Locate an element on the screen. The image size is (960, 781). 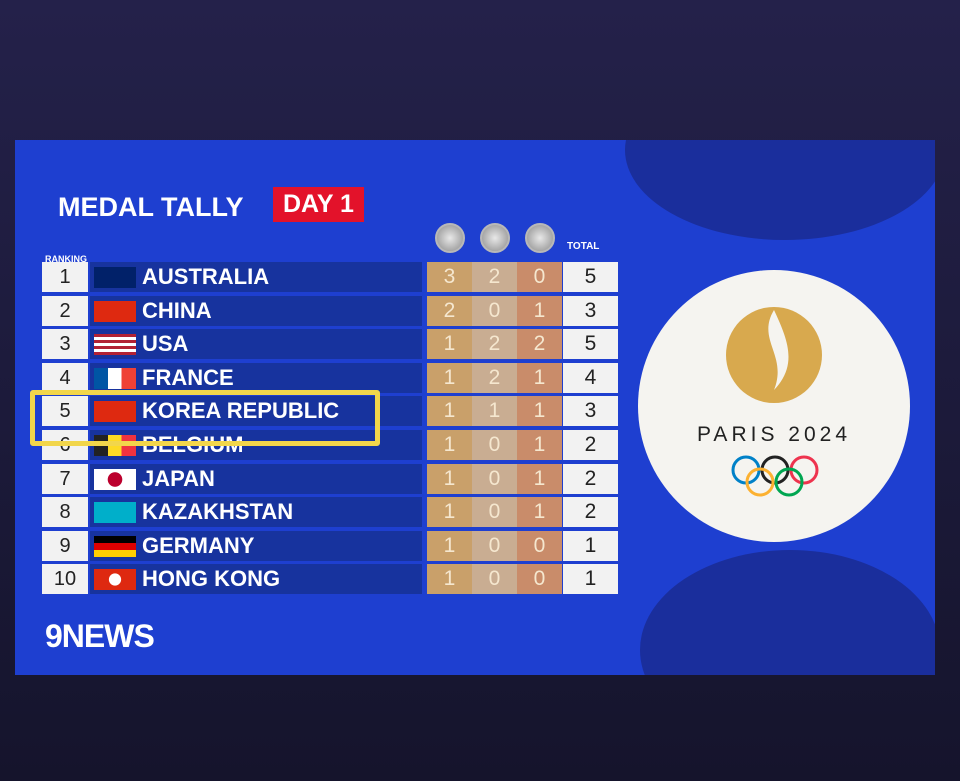
rank-cell: 5 is located at coordinates (65, 411).